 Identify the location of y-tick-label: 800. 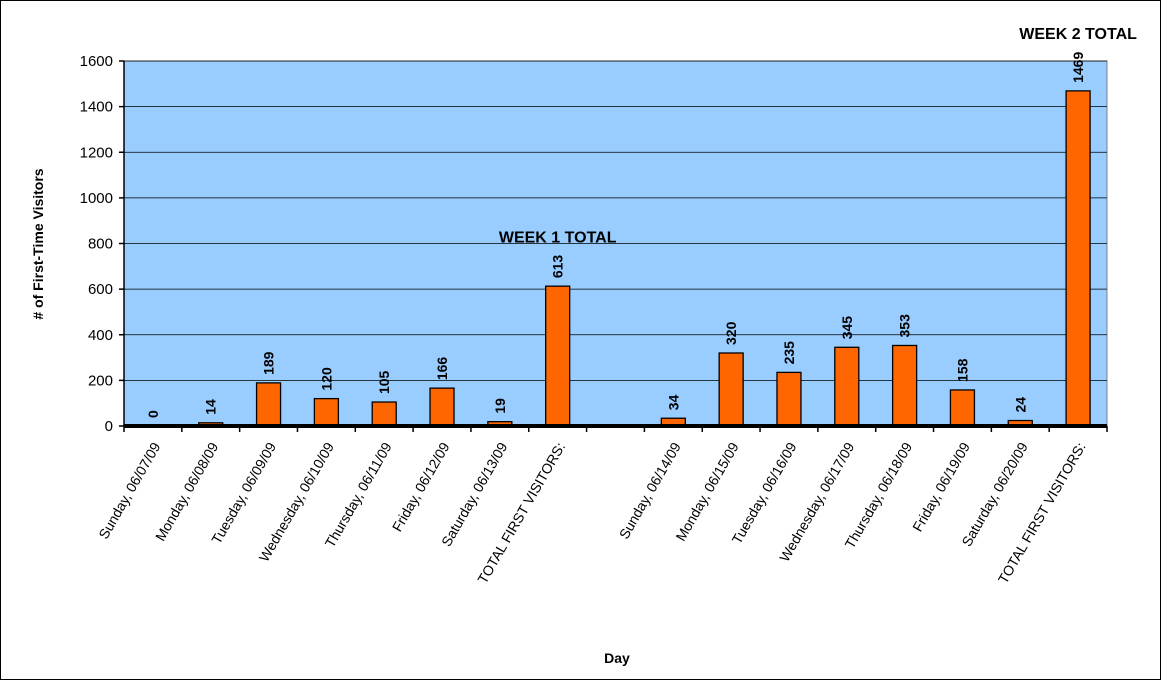
(100, 244).